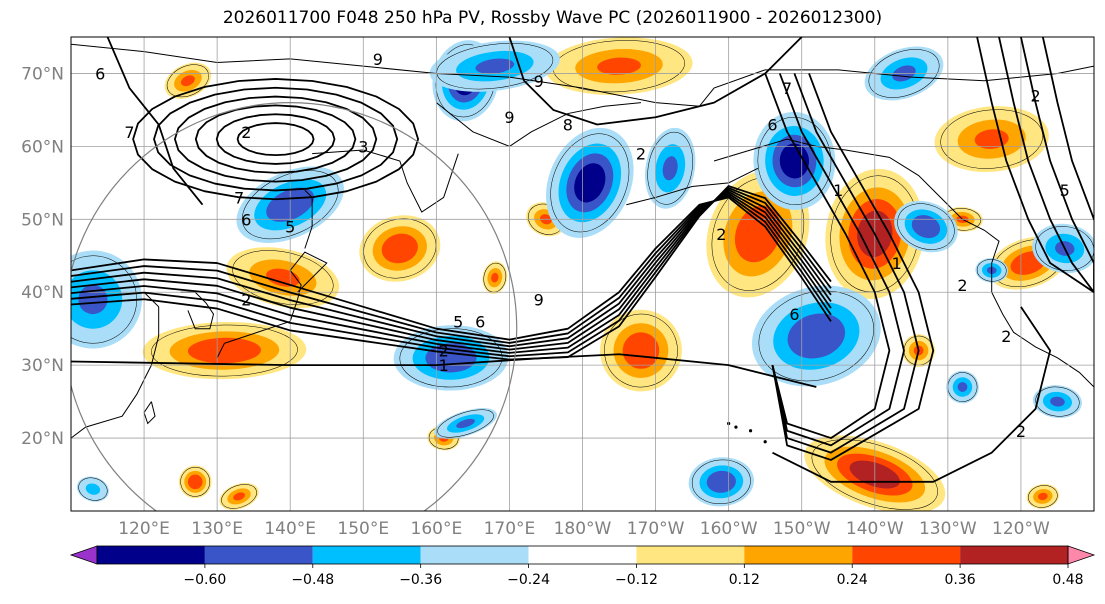  Describe the element at coordinates (1067, 580) in the screenshot. I see `colorbar-tick-label: 0.48` at that location.